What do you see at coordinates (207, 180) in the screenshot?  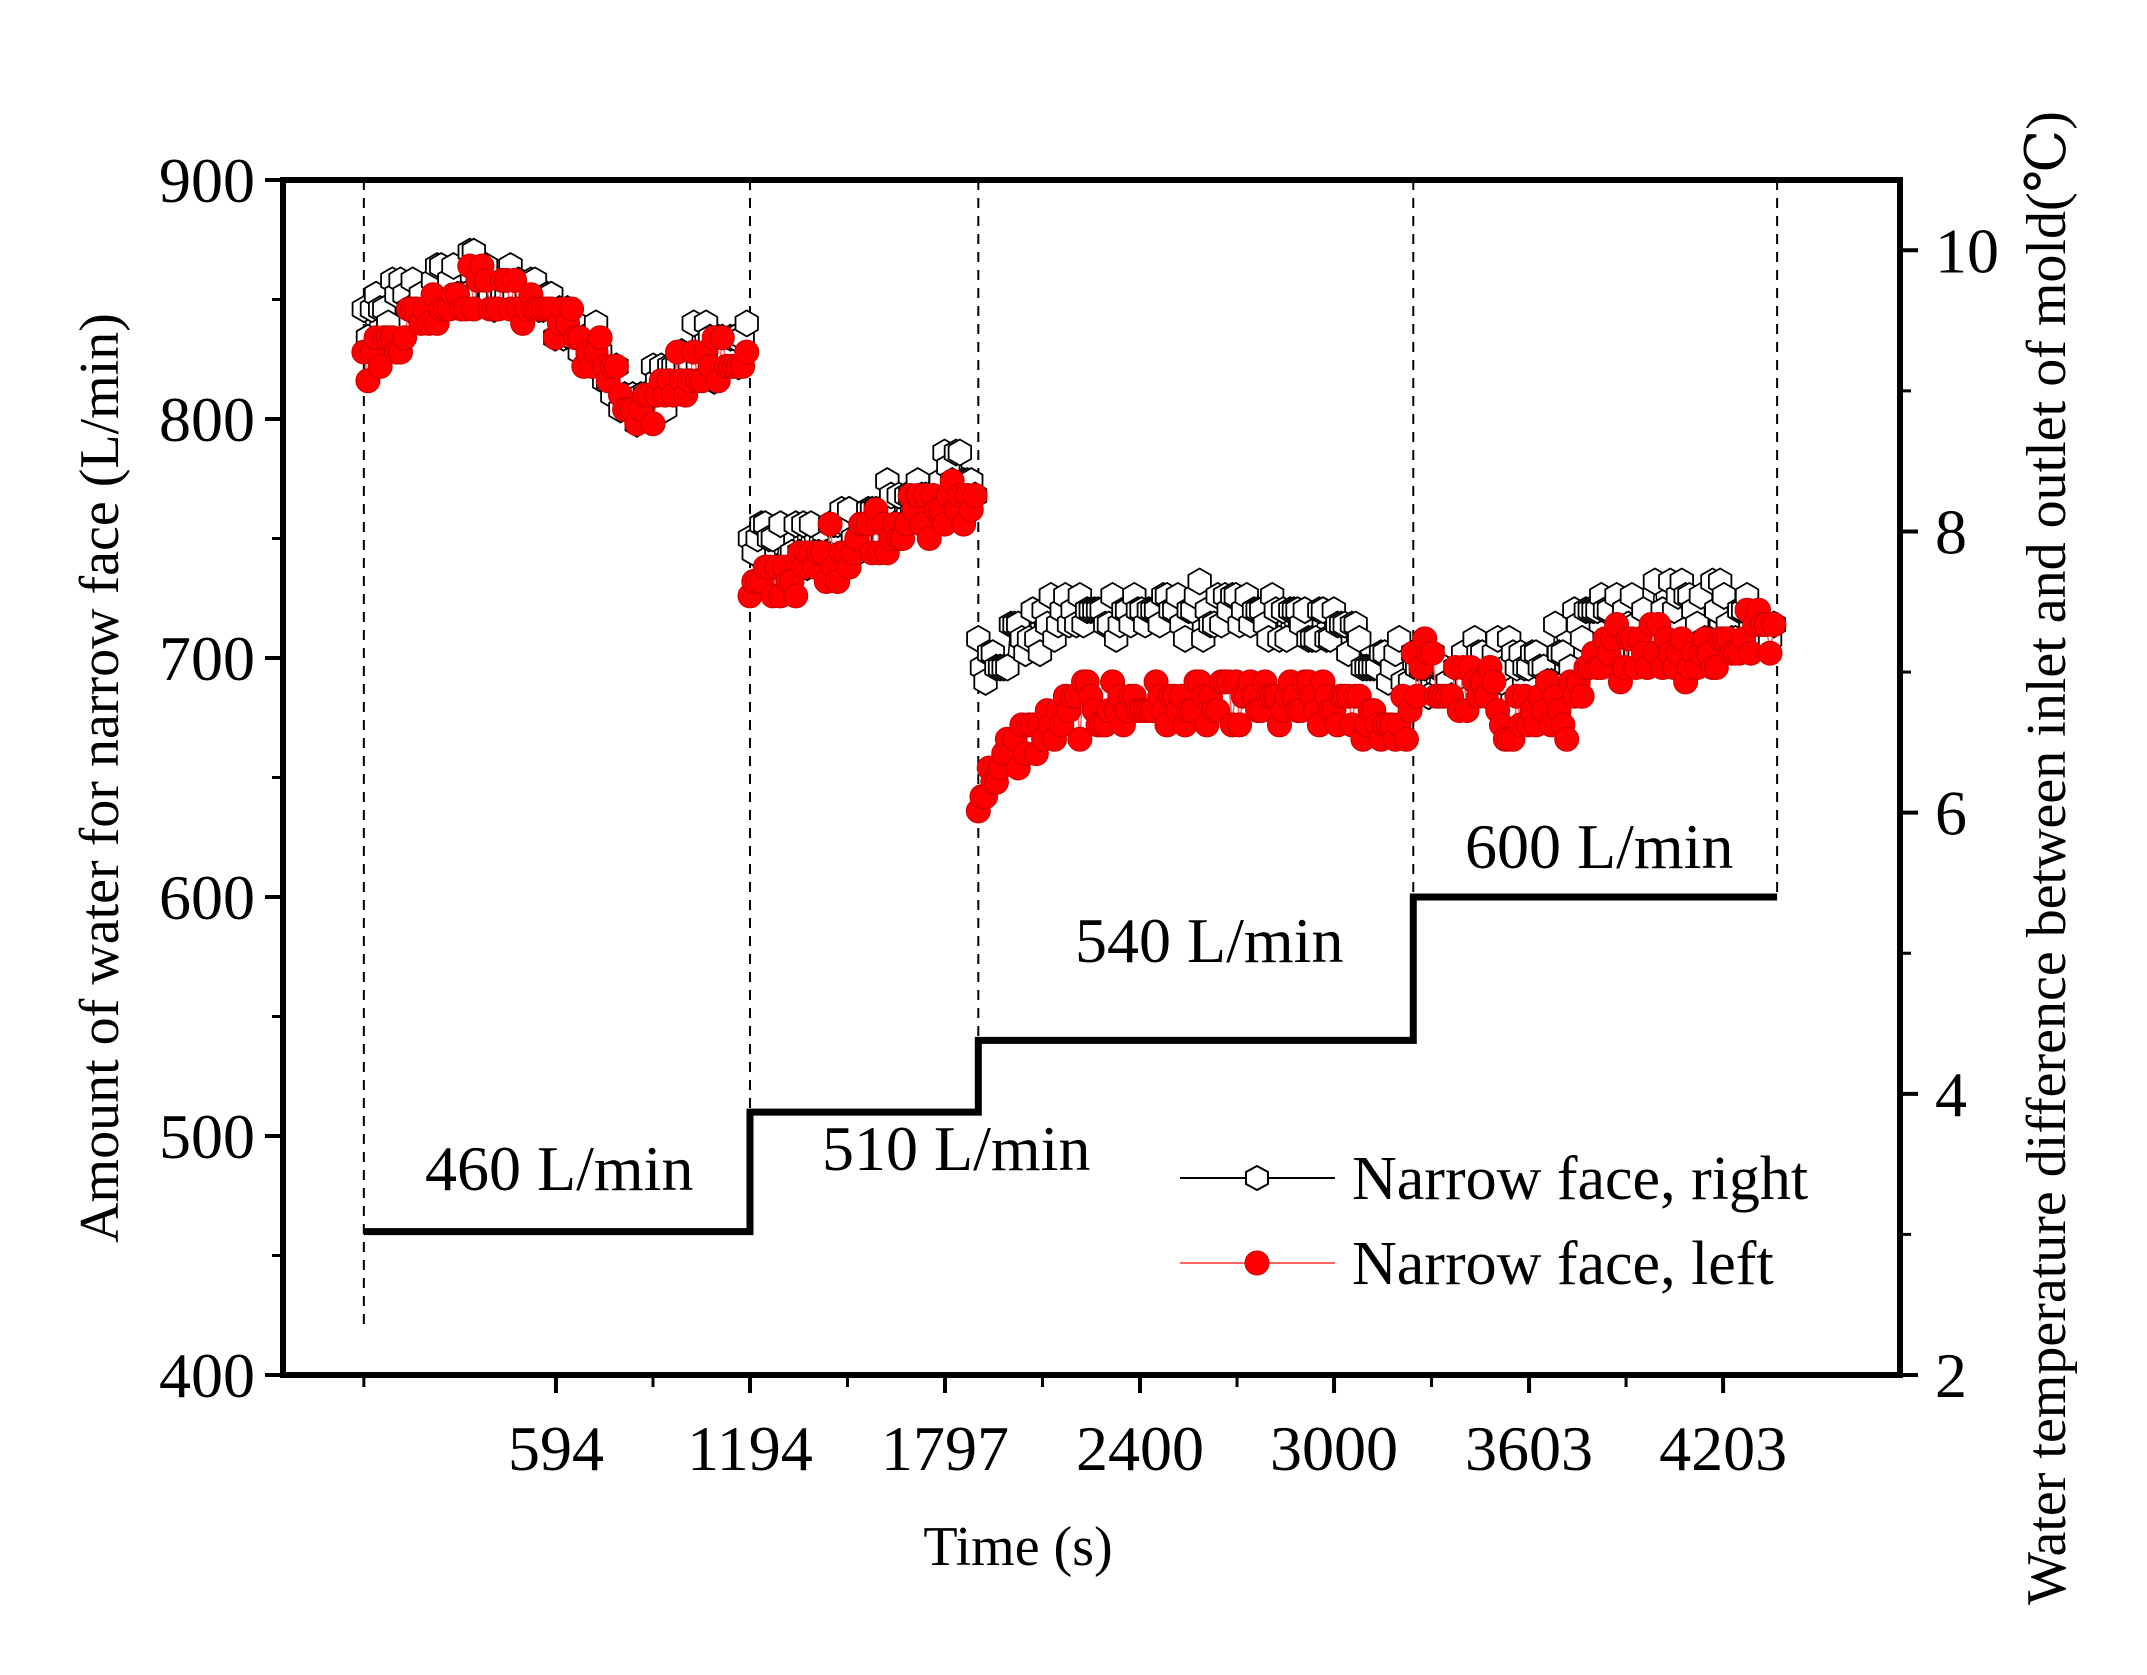 I see `y-tick-label: 900` at bounding box center [207, 180].